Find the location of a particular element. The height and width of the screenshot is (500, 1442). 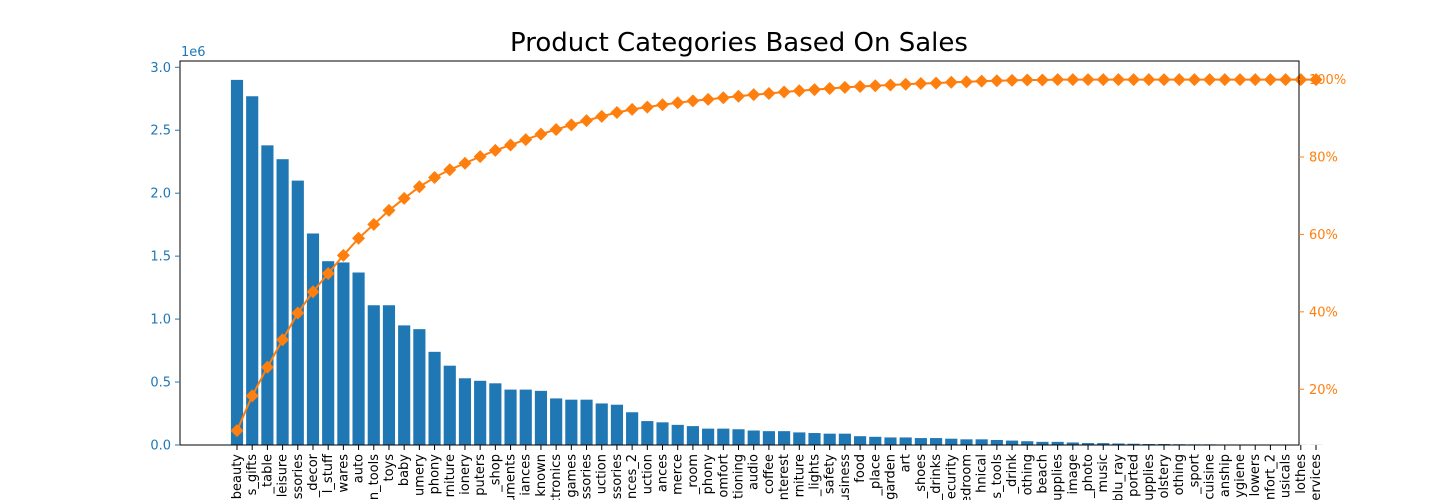

right-axis-tick-label: 100% is located at coordinates (1327, 80).